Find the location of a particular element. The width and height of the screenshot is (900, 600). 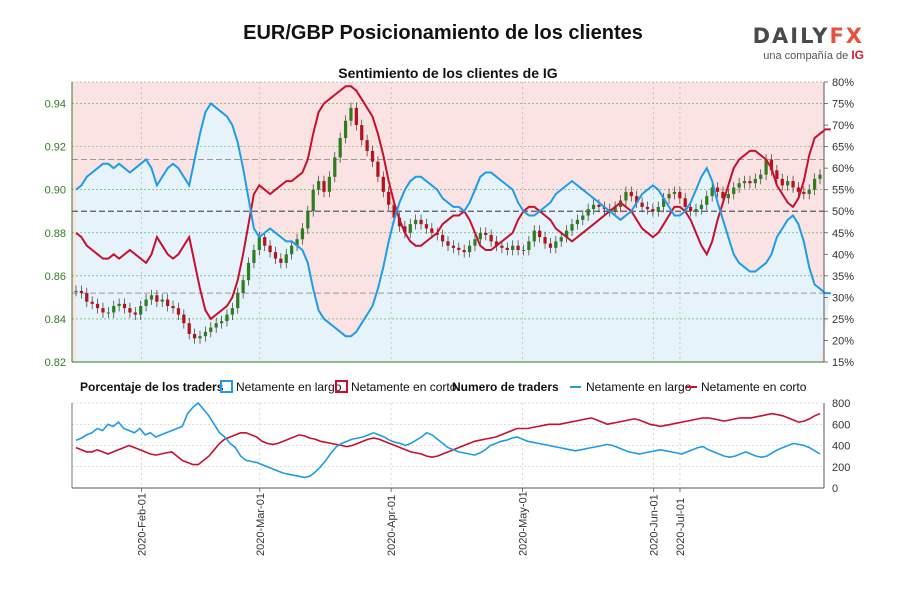

pct-tick-label: 35% is located at coordinates (843, 277).